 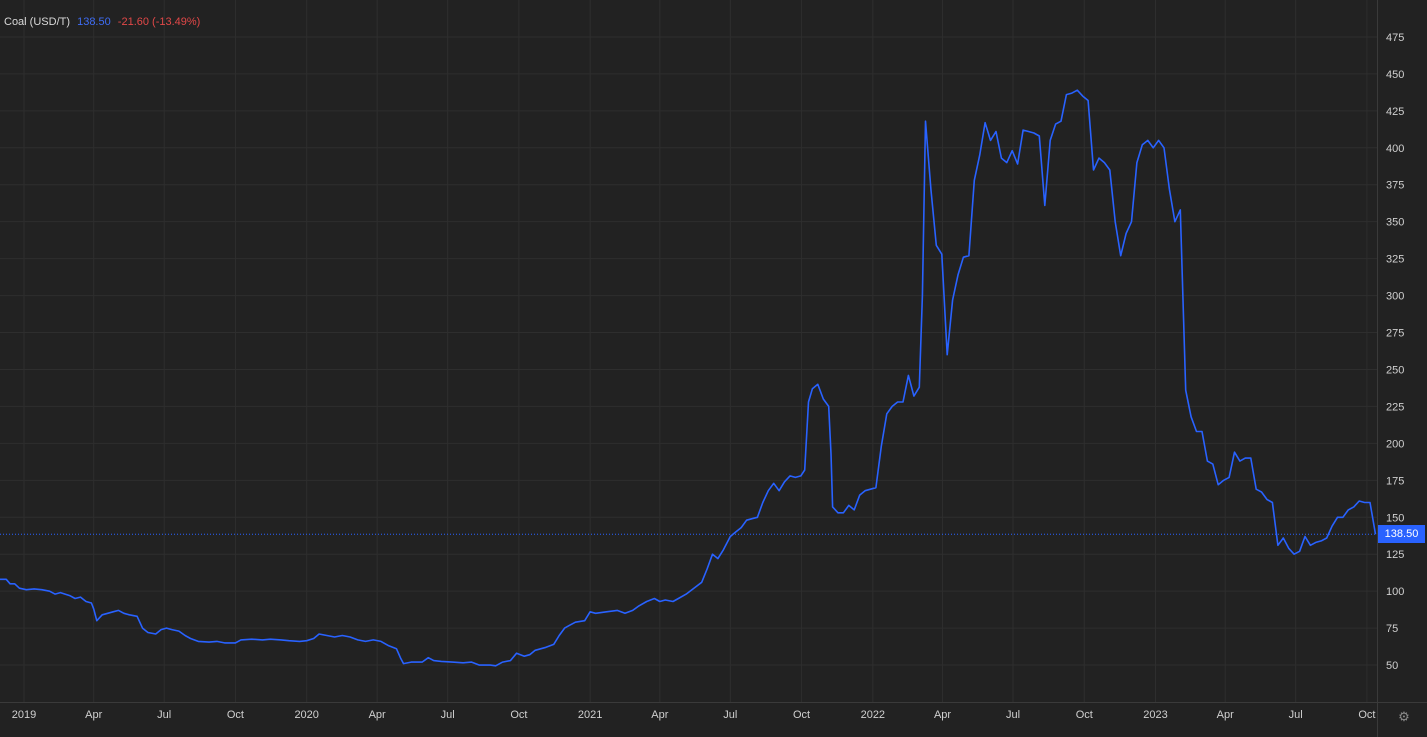 What do you see at coordinates (1404, 716) in the screenshot?
I see `gear-icon: ⚙` at bounding box center [1404, 716].